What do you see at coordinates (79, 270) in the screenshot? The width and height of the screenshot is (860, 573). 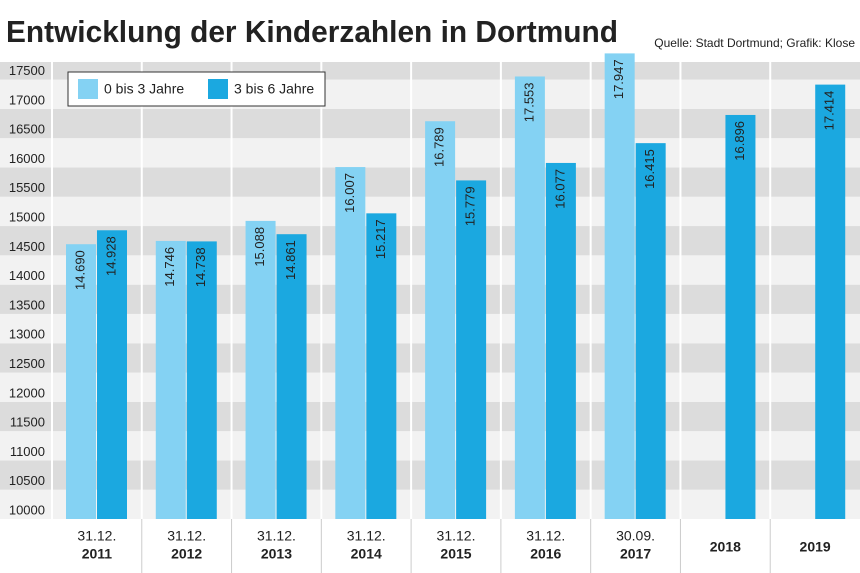 I see `value-label: 14.690` at bounding box center [79, 270].